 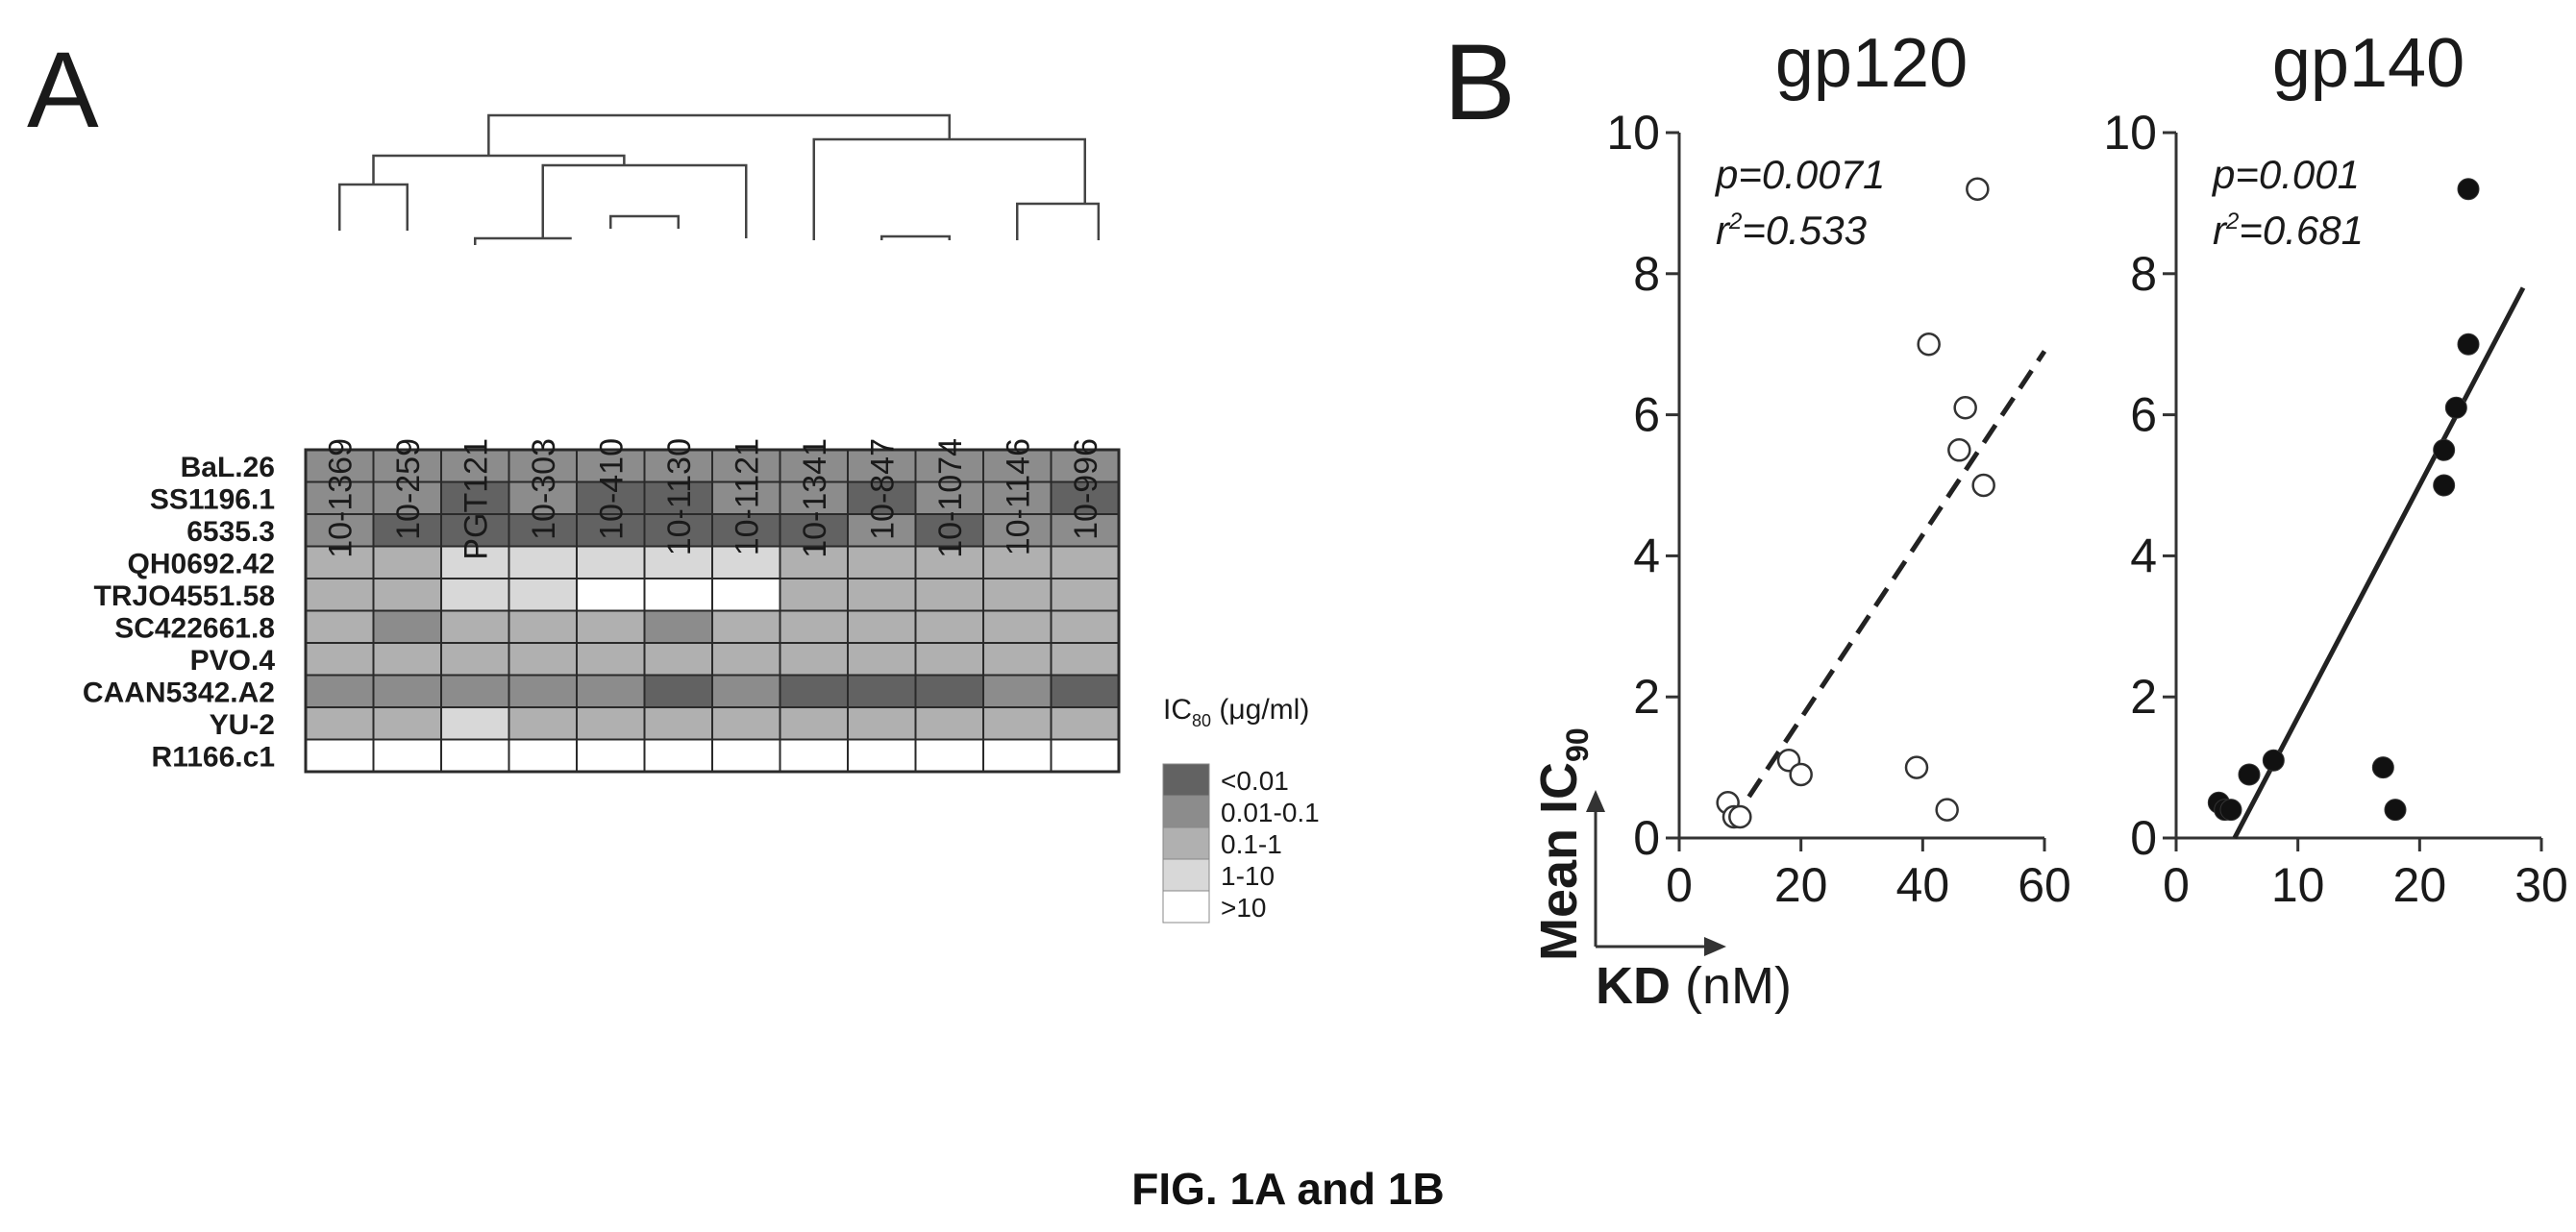 I want to click on scatter-title: gp140, so click(x=2369, y=63).